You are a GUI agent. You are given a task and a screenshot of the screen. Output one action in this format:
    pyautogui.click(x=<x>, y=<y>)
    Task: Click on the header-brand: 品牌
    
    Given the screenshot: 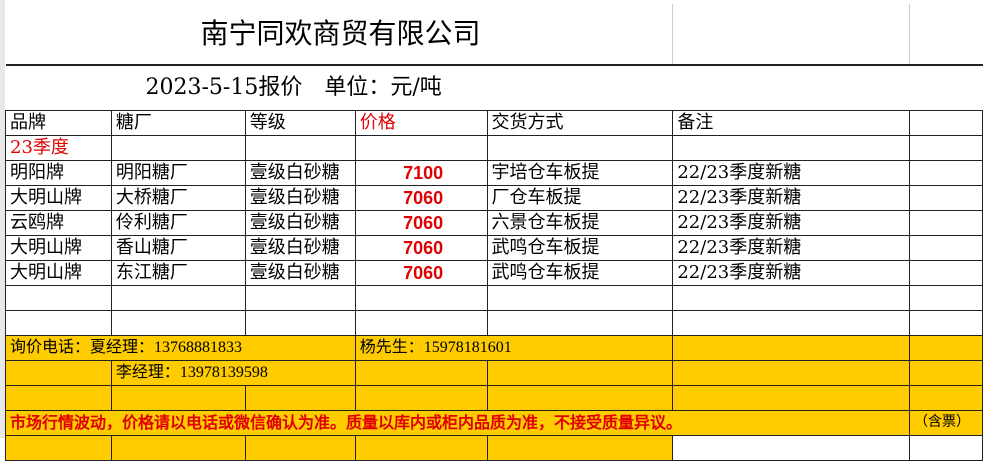 What is the action you would take?
    pyautogui.click(x=58, y=123)
    